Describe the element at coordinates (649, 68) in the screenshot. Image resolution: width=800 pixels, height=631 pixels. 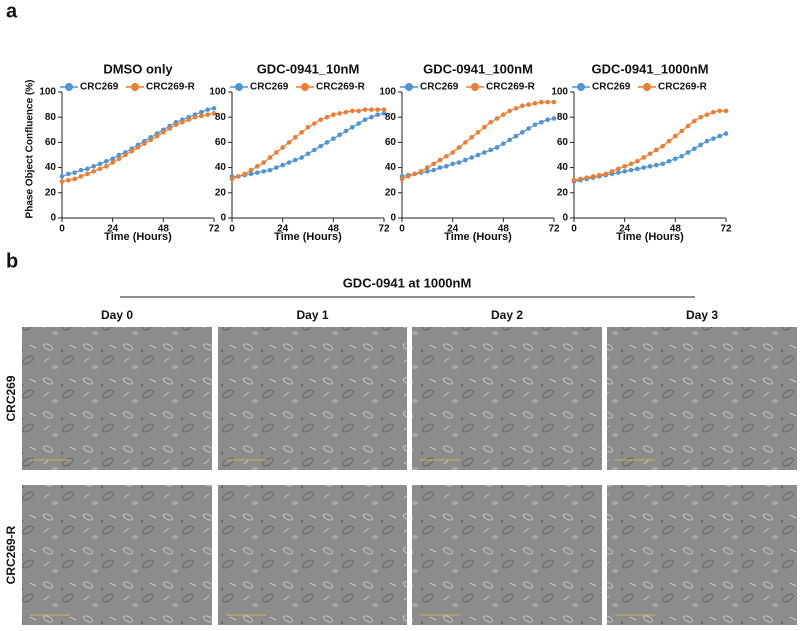
I see `chart-title: GDC-0941_1000nM` at that location.